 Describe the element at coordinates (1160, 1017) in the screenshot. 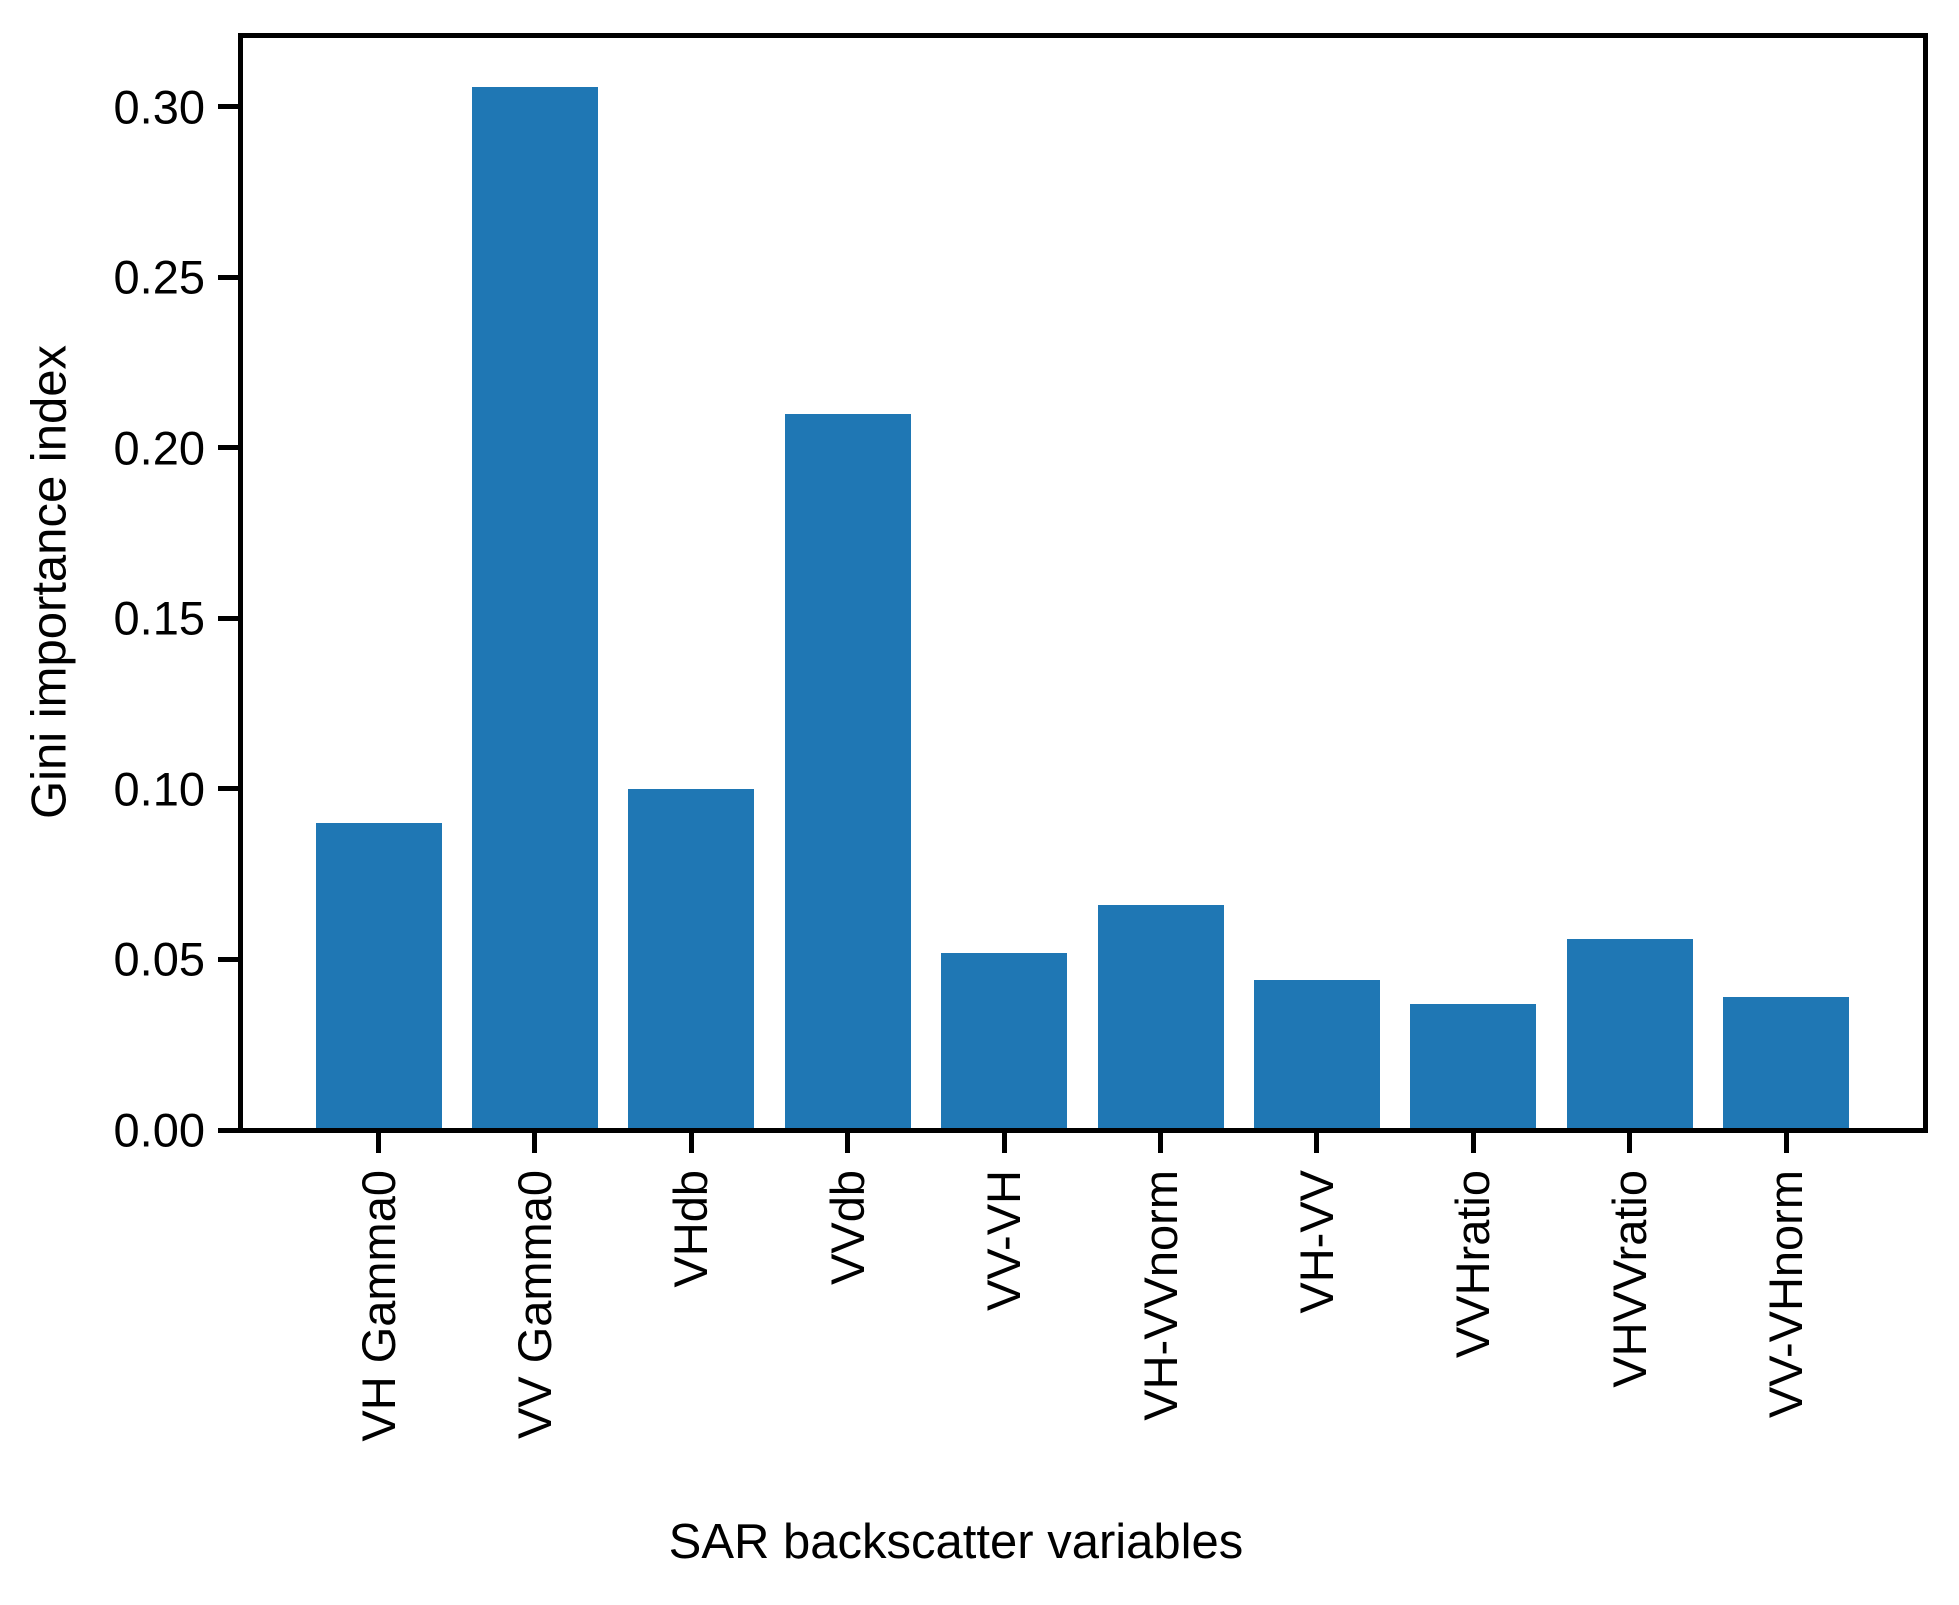

I see `bar-VH-VVnorm` at that location.